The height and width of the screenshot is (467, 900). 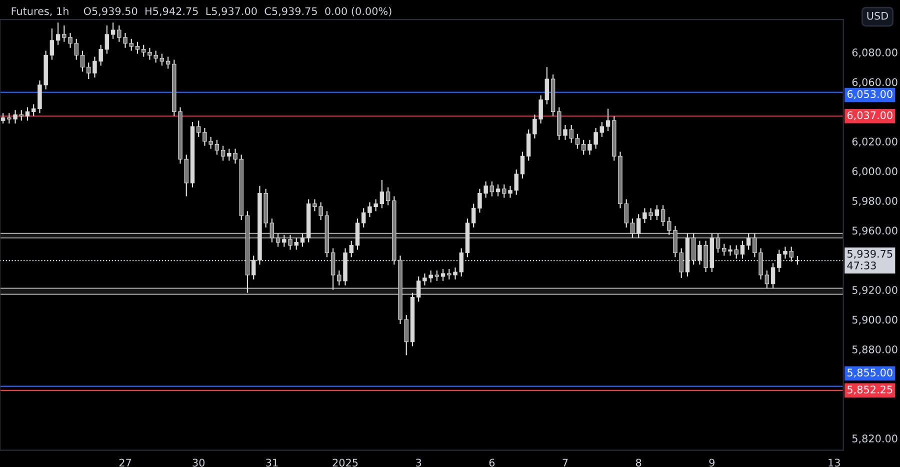 What do you see at coordinates (40, 11) in the screenshot?
I see `chart-title: Futures, 1h` at bounding box center [40, 11].